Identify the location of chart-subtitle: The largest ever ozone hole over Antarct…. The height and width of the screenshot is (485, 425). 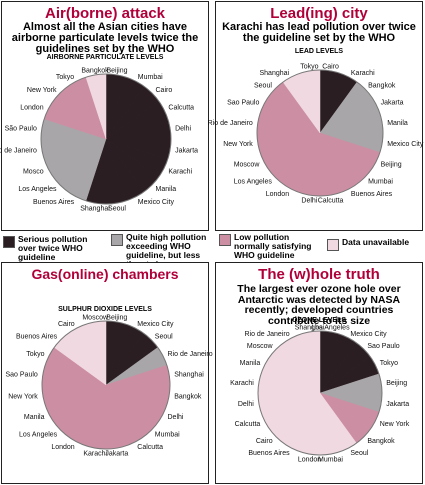
(319, 305).